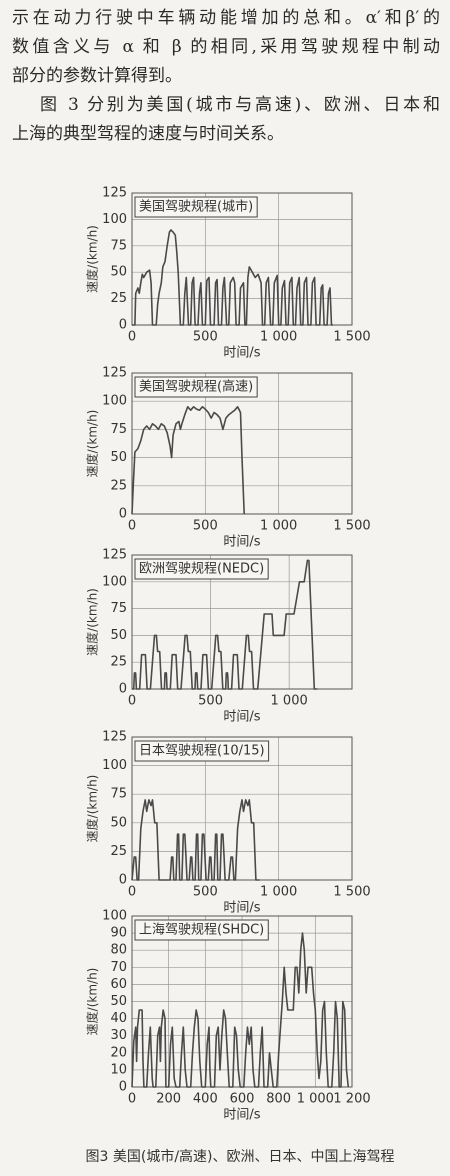 This screenshot has width=450, height=1176. I want to click on y-tick-label: 20, so click(118, 1052).